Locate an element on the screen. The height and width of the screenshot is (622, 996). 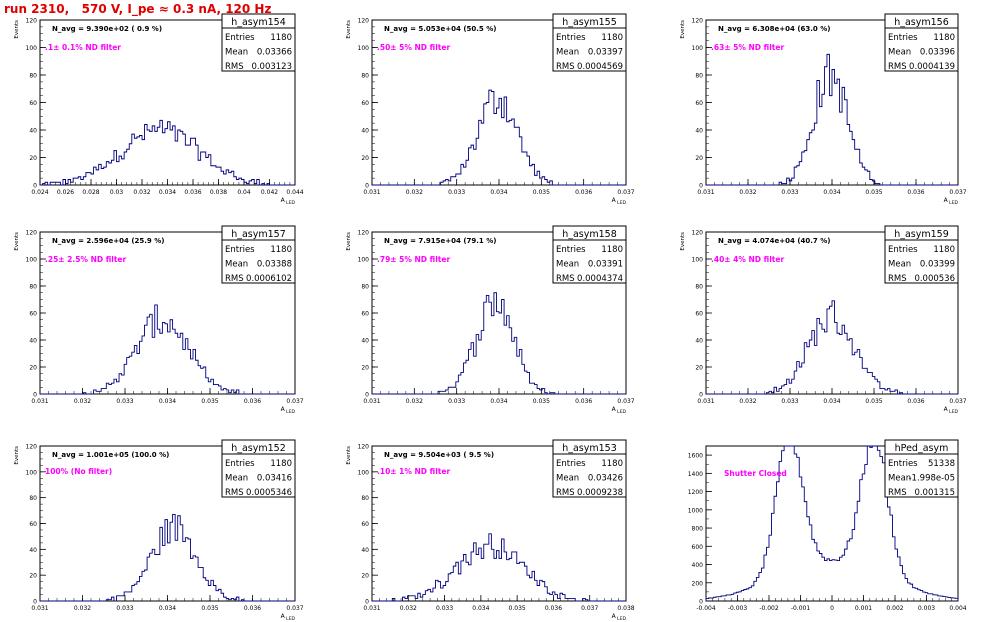
stats-value: 0.03397 is located at coordinates (605, 53).